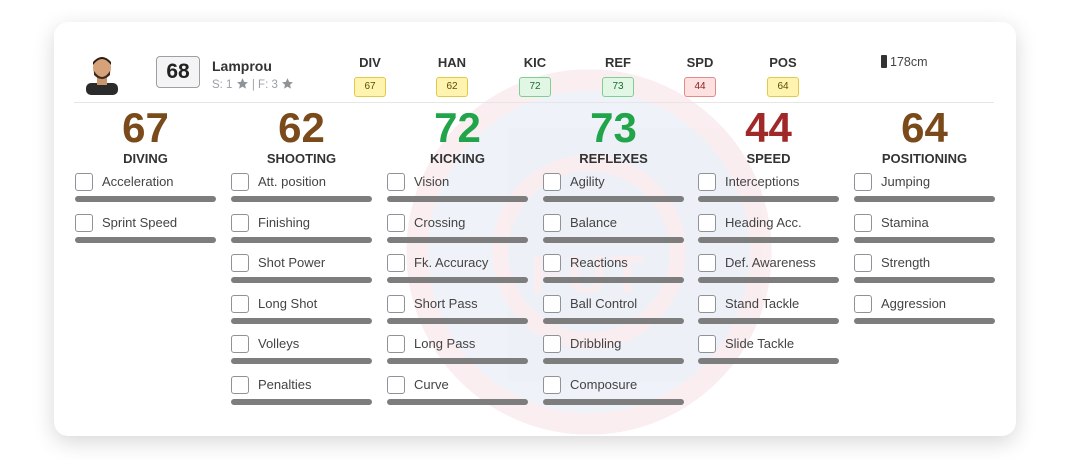 Image resolution: width=1070 pixels, height=460 pixels. I want to click on skill-weakfoot-info: S: 1 | F: 3, so click(253, 84).